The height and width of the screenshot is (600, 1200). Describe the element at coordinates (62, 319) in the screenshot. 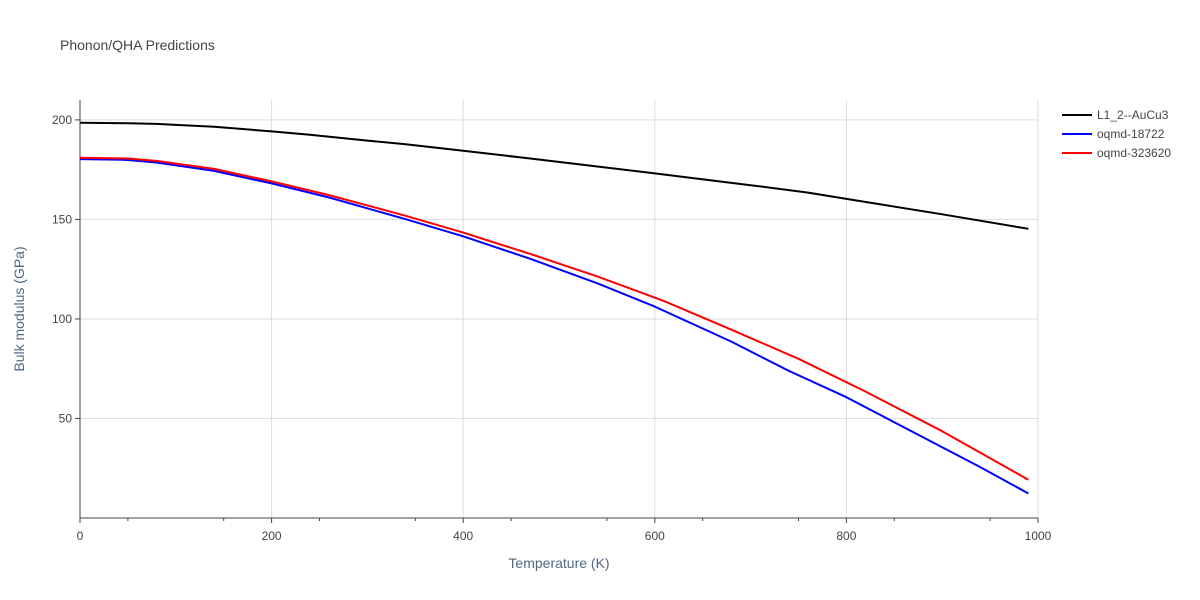

I see `y-tick-label: 100` at that location.